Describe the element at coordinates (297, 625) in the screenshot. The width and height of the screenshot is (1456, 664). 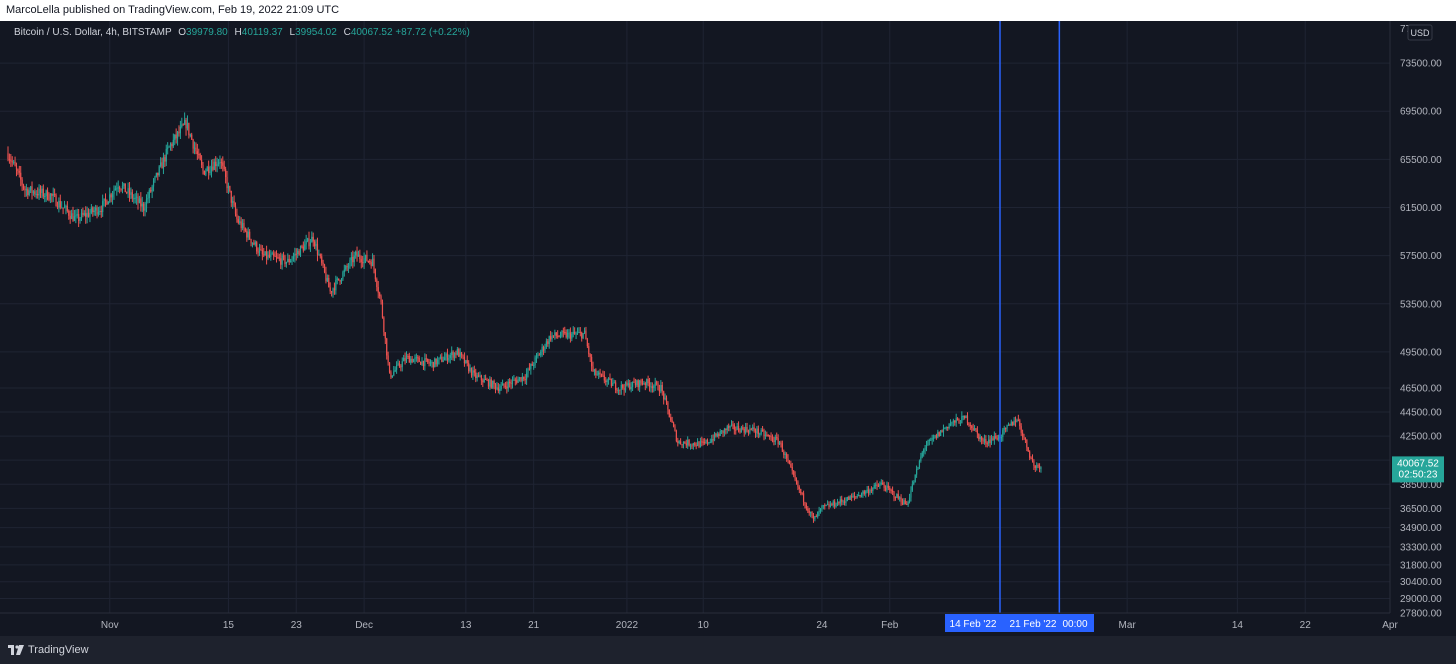
I see `x-tick-label: 23` at that location.